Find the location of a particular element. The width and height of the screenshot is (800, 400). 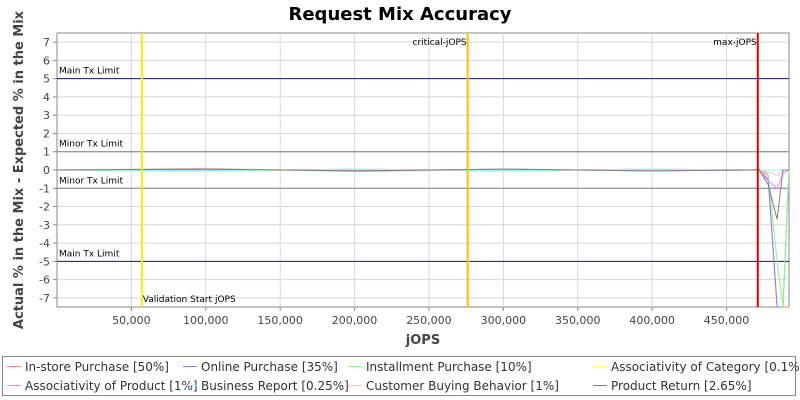

x-tick-label: 50,000 is located at coordinates (131, 320).